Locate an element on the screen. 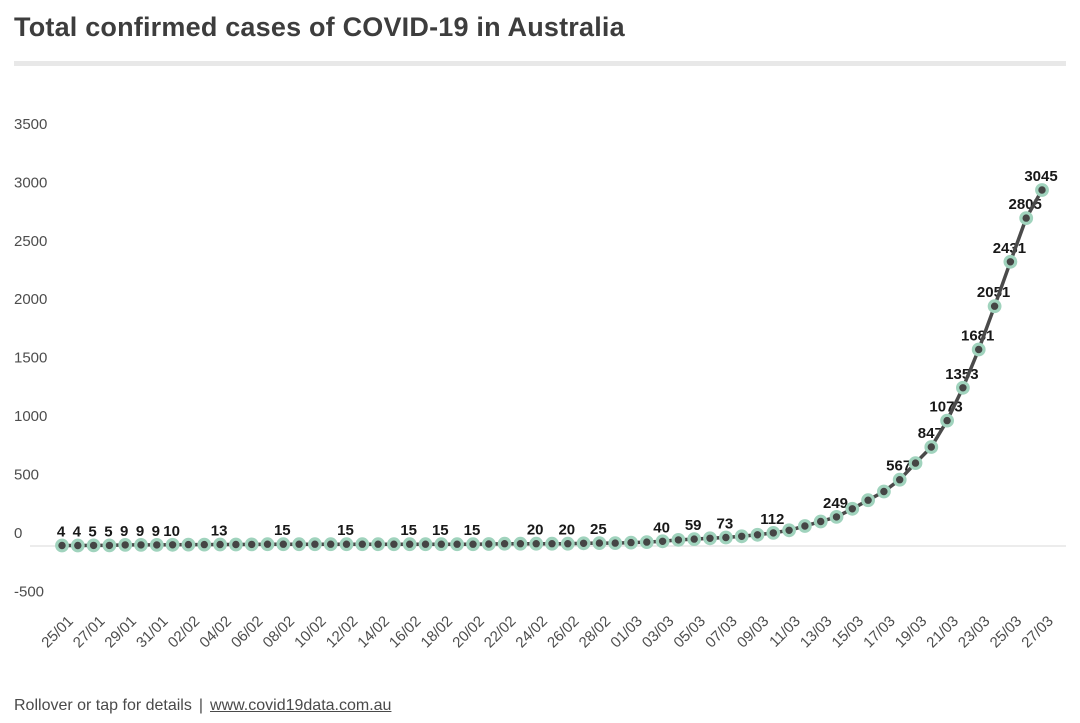 The image size is (1080, 723). x-axis-tick-label: 24/02 is located at coordinates (531, 632).